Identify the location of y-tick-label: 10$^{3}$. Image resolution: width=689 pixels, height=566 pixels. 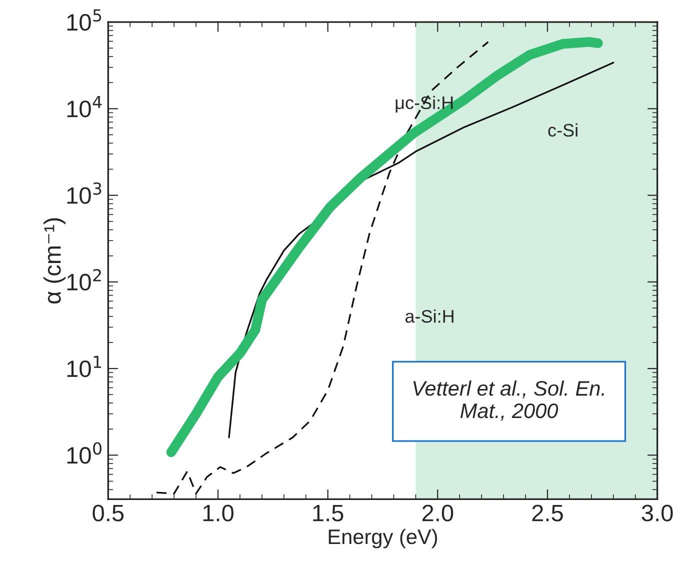
(84, 193).